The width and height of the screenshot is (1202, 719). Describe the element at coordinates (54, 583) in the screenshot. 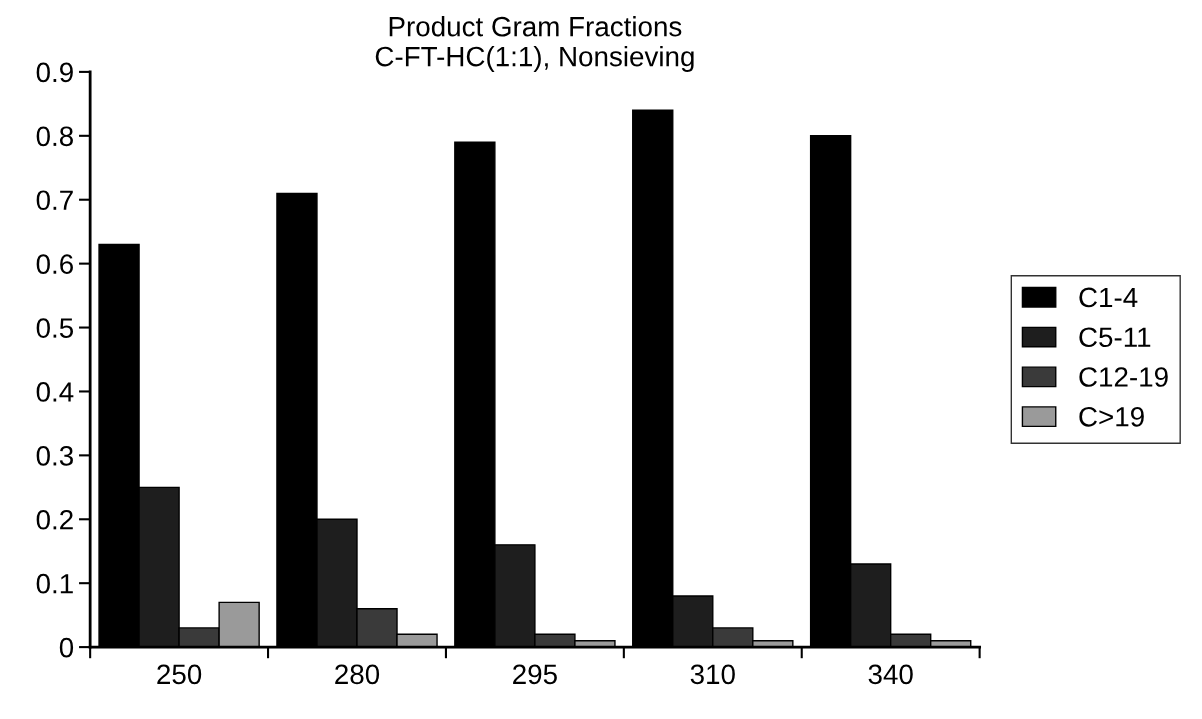

I see `y-tick-label: 0.1` at that location.